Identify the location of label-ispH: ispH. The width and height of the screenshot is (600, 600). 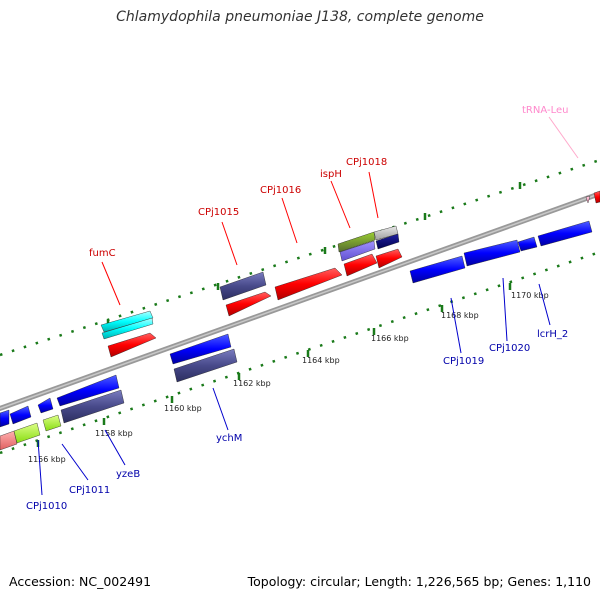
(331, 174).